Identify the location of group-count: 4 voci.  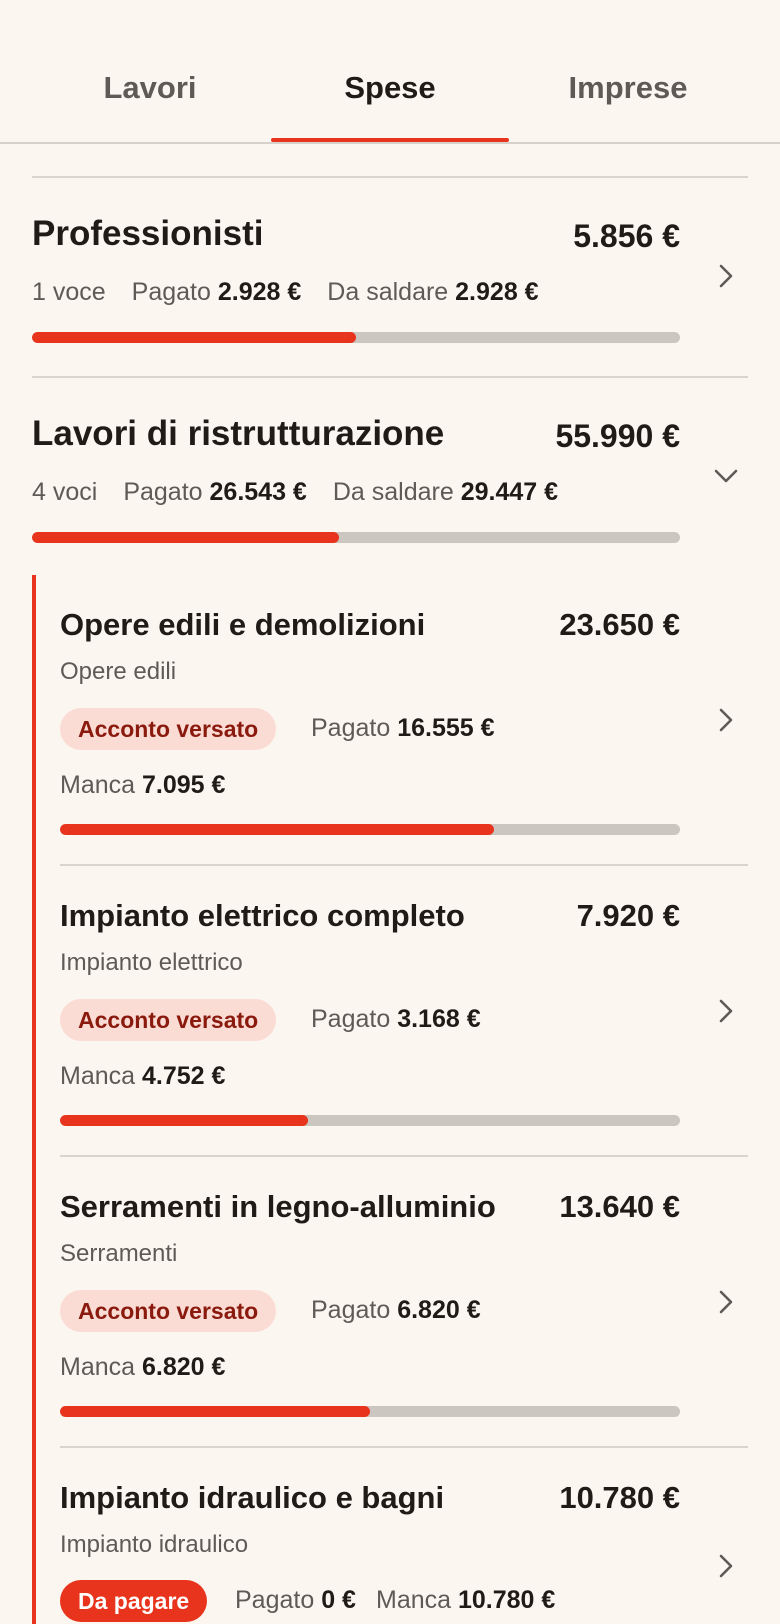
(65, 492).